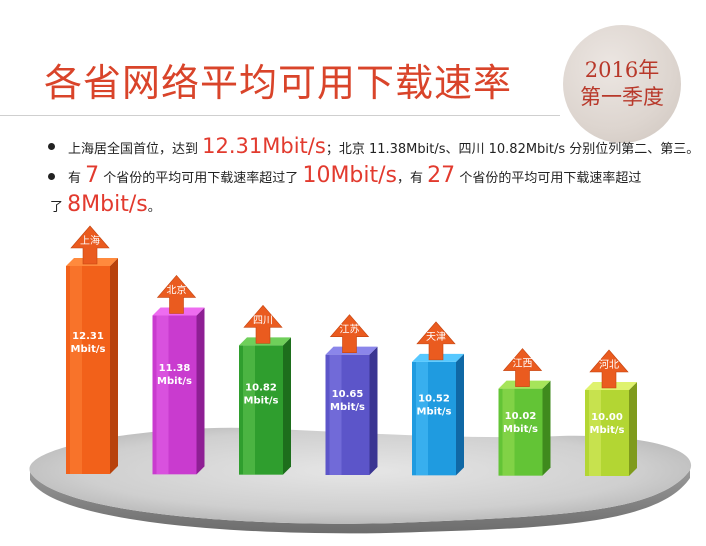 The height and width of the screenshot is (546, 706). Describe the element at coordinates (622, 97) in the screenshot. I see `badge-quarter: 第一季度` at that location.